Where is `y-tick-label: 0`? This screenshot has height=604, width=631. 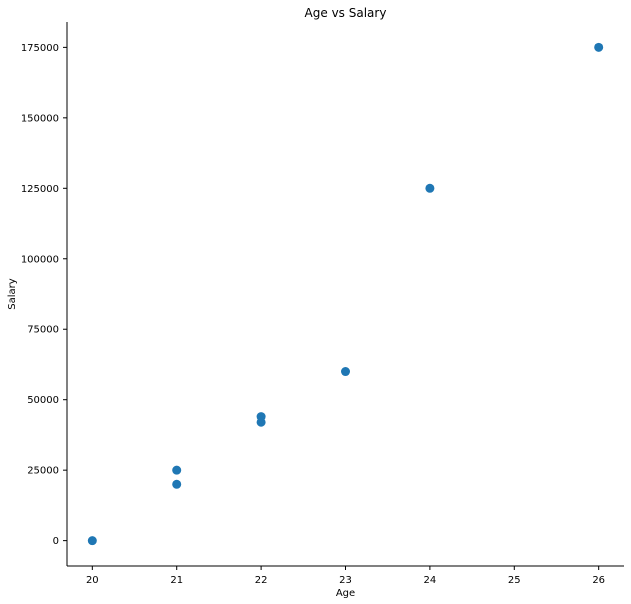 y-tick-label: 0 is located at coordinates (56, 541).